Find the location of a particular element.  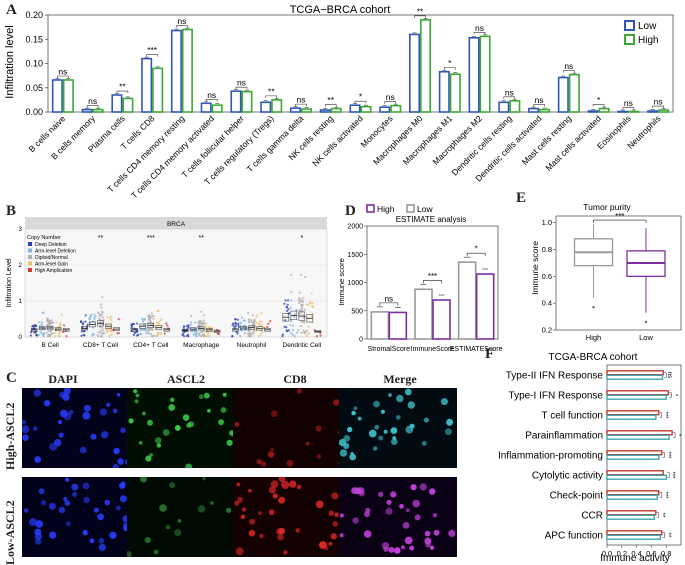

panel-a-bar-low-t-cells-cd8 is located at coordinates (147, 85).